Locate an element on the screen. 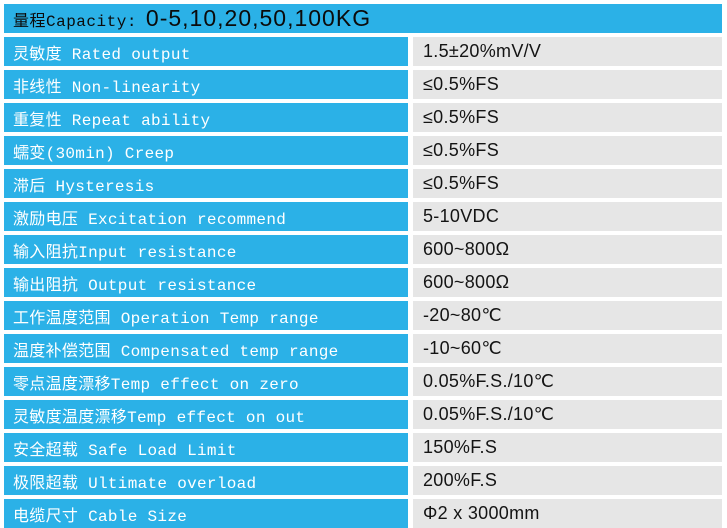 The width and height of the screenshot is (727, 528). table-row: 输入阻抗Input resistance 600~800Ω is located at coordinates (363, 249).